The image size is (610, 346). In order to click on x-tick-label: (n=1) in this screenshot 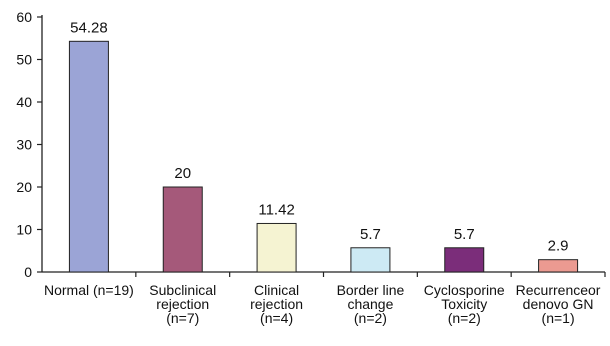, I will do `click(558, 318)`.